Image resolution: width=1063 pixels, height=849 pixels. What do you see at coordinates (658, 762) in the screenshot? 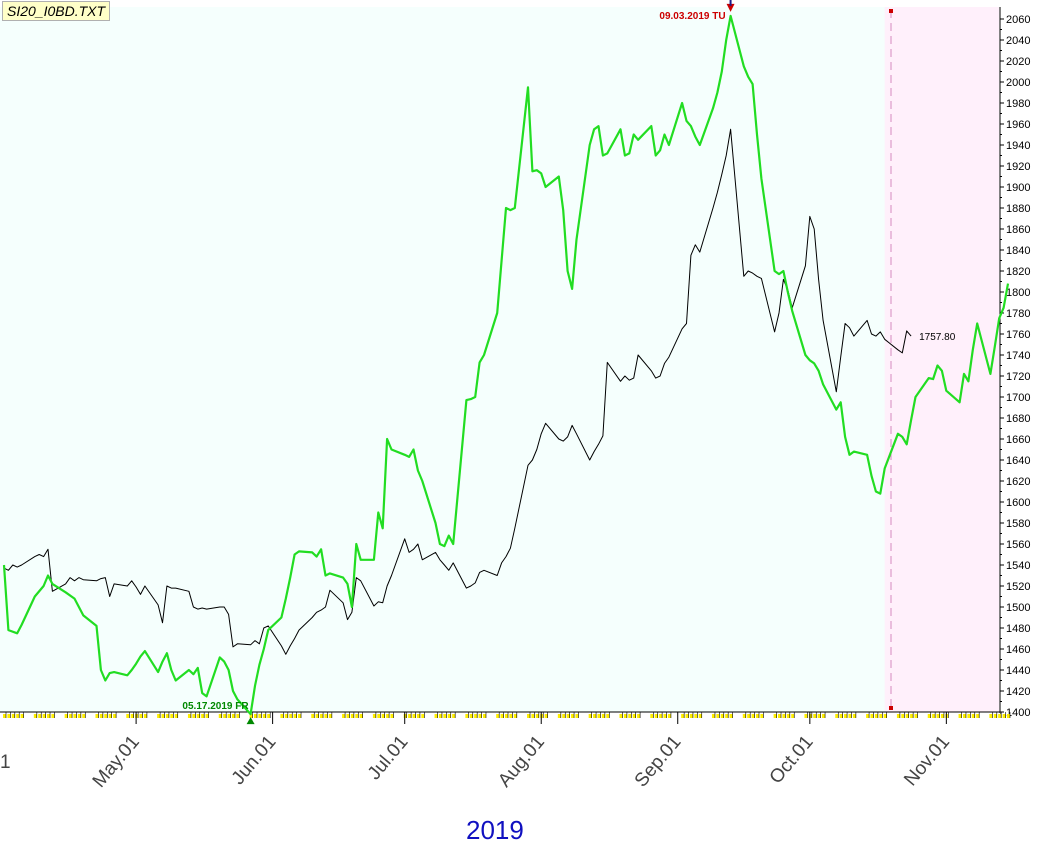
I see `x-tick-label: Sep.01` at bounding box center [658, 762].